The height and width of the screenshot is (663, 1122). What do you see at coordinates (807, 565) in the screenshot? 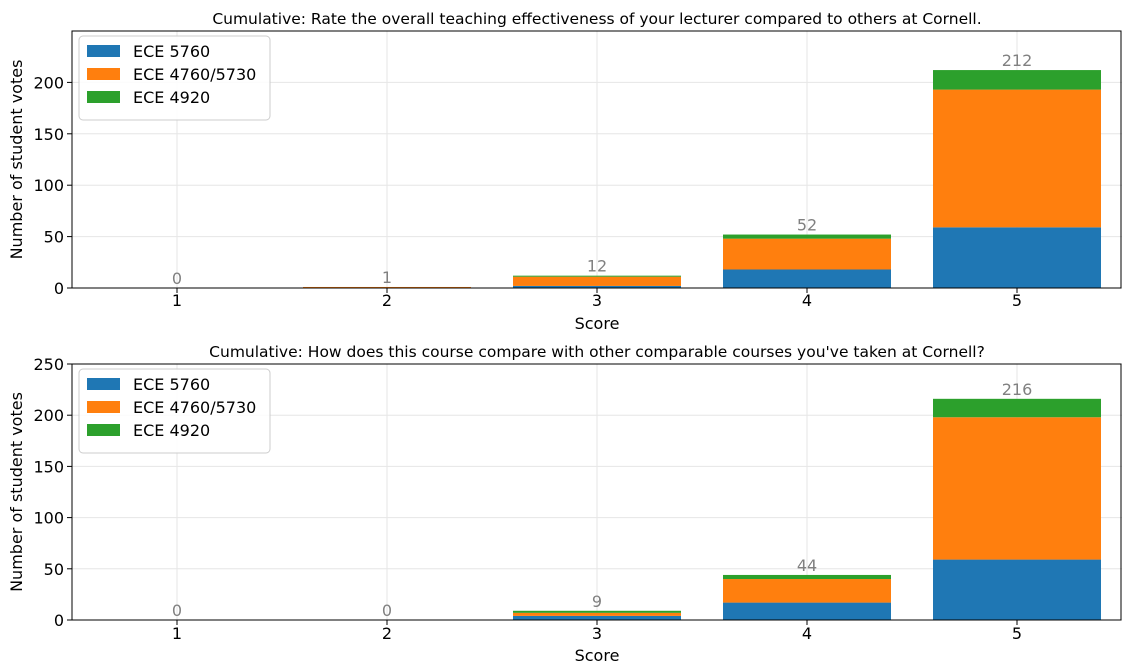
I see `bar-total-label: 44` at bounding box center [807, 565].